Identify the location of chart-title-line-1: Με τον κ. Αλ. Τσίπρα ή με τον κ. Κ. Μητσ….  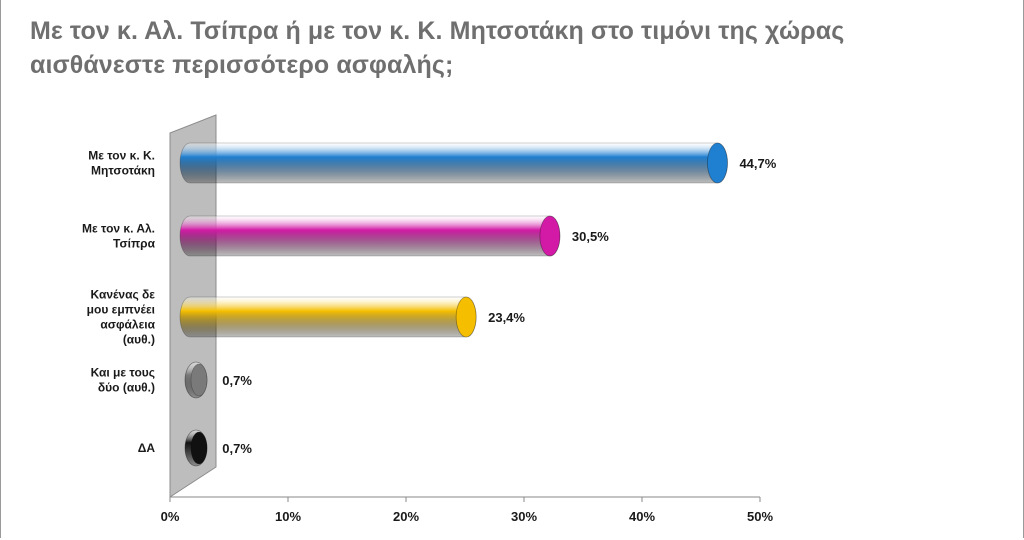
(437, 31).